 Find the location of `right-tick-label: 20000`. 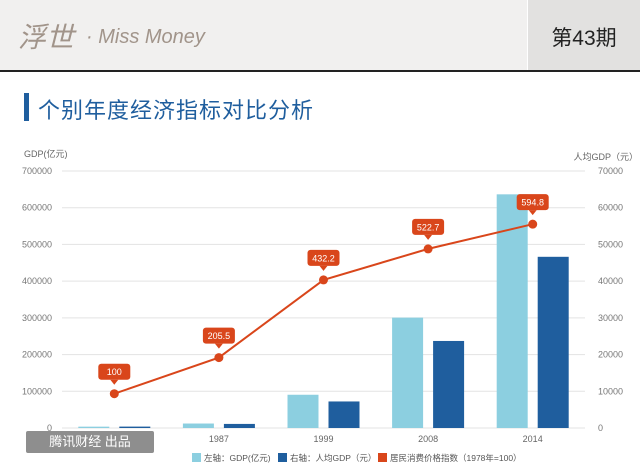

right-tick-label: 20000 is located at coordinates (610, 355).